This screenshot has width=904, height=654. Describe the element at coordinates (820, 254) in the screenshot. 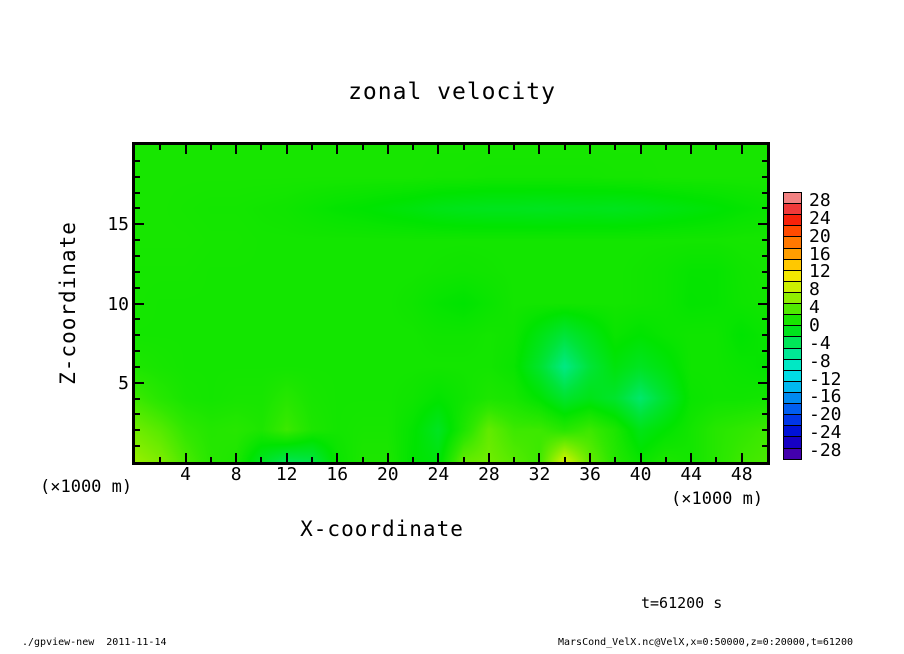

I see `colorbar-label: 16` at that location.